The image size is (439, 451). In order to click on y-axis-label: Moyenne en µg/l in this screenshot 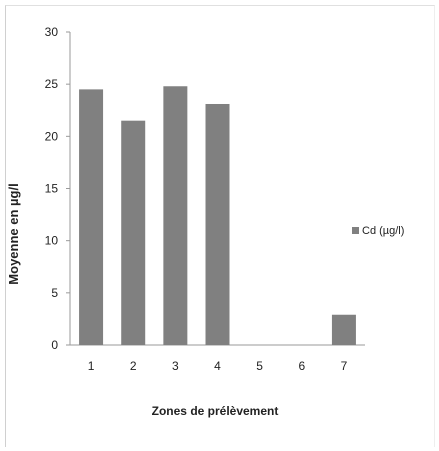, I will do `click(13, 233)`.